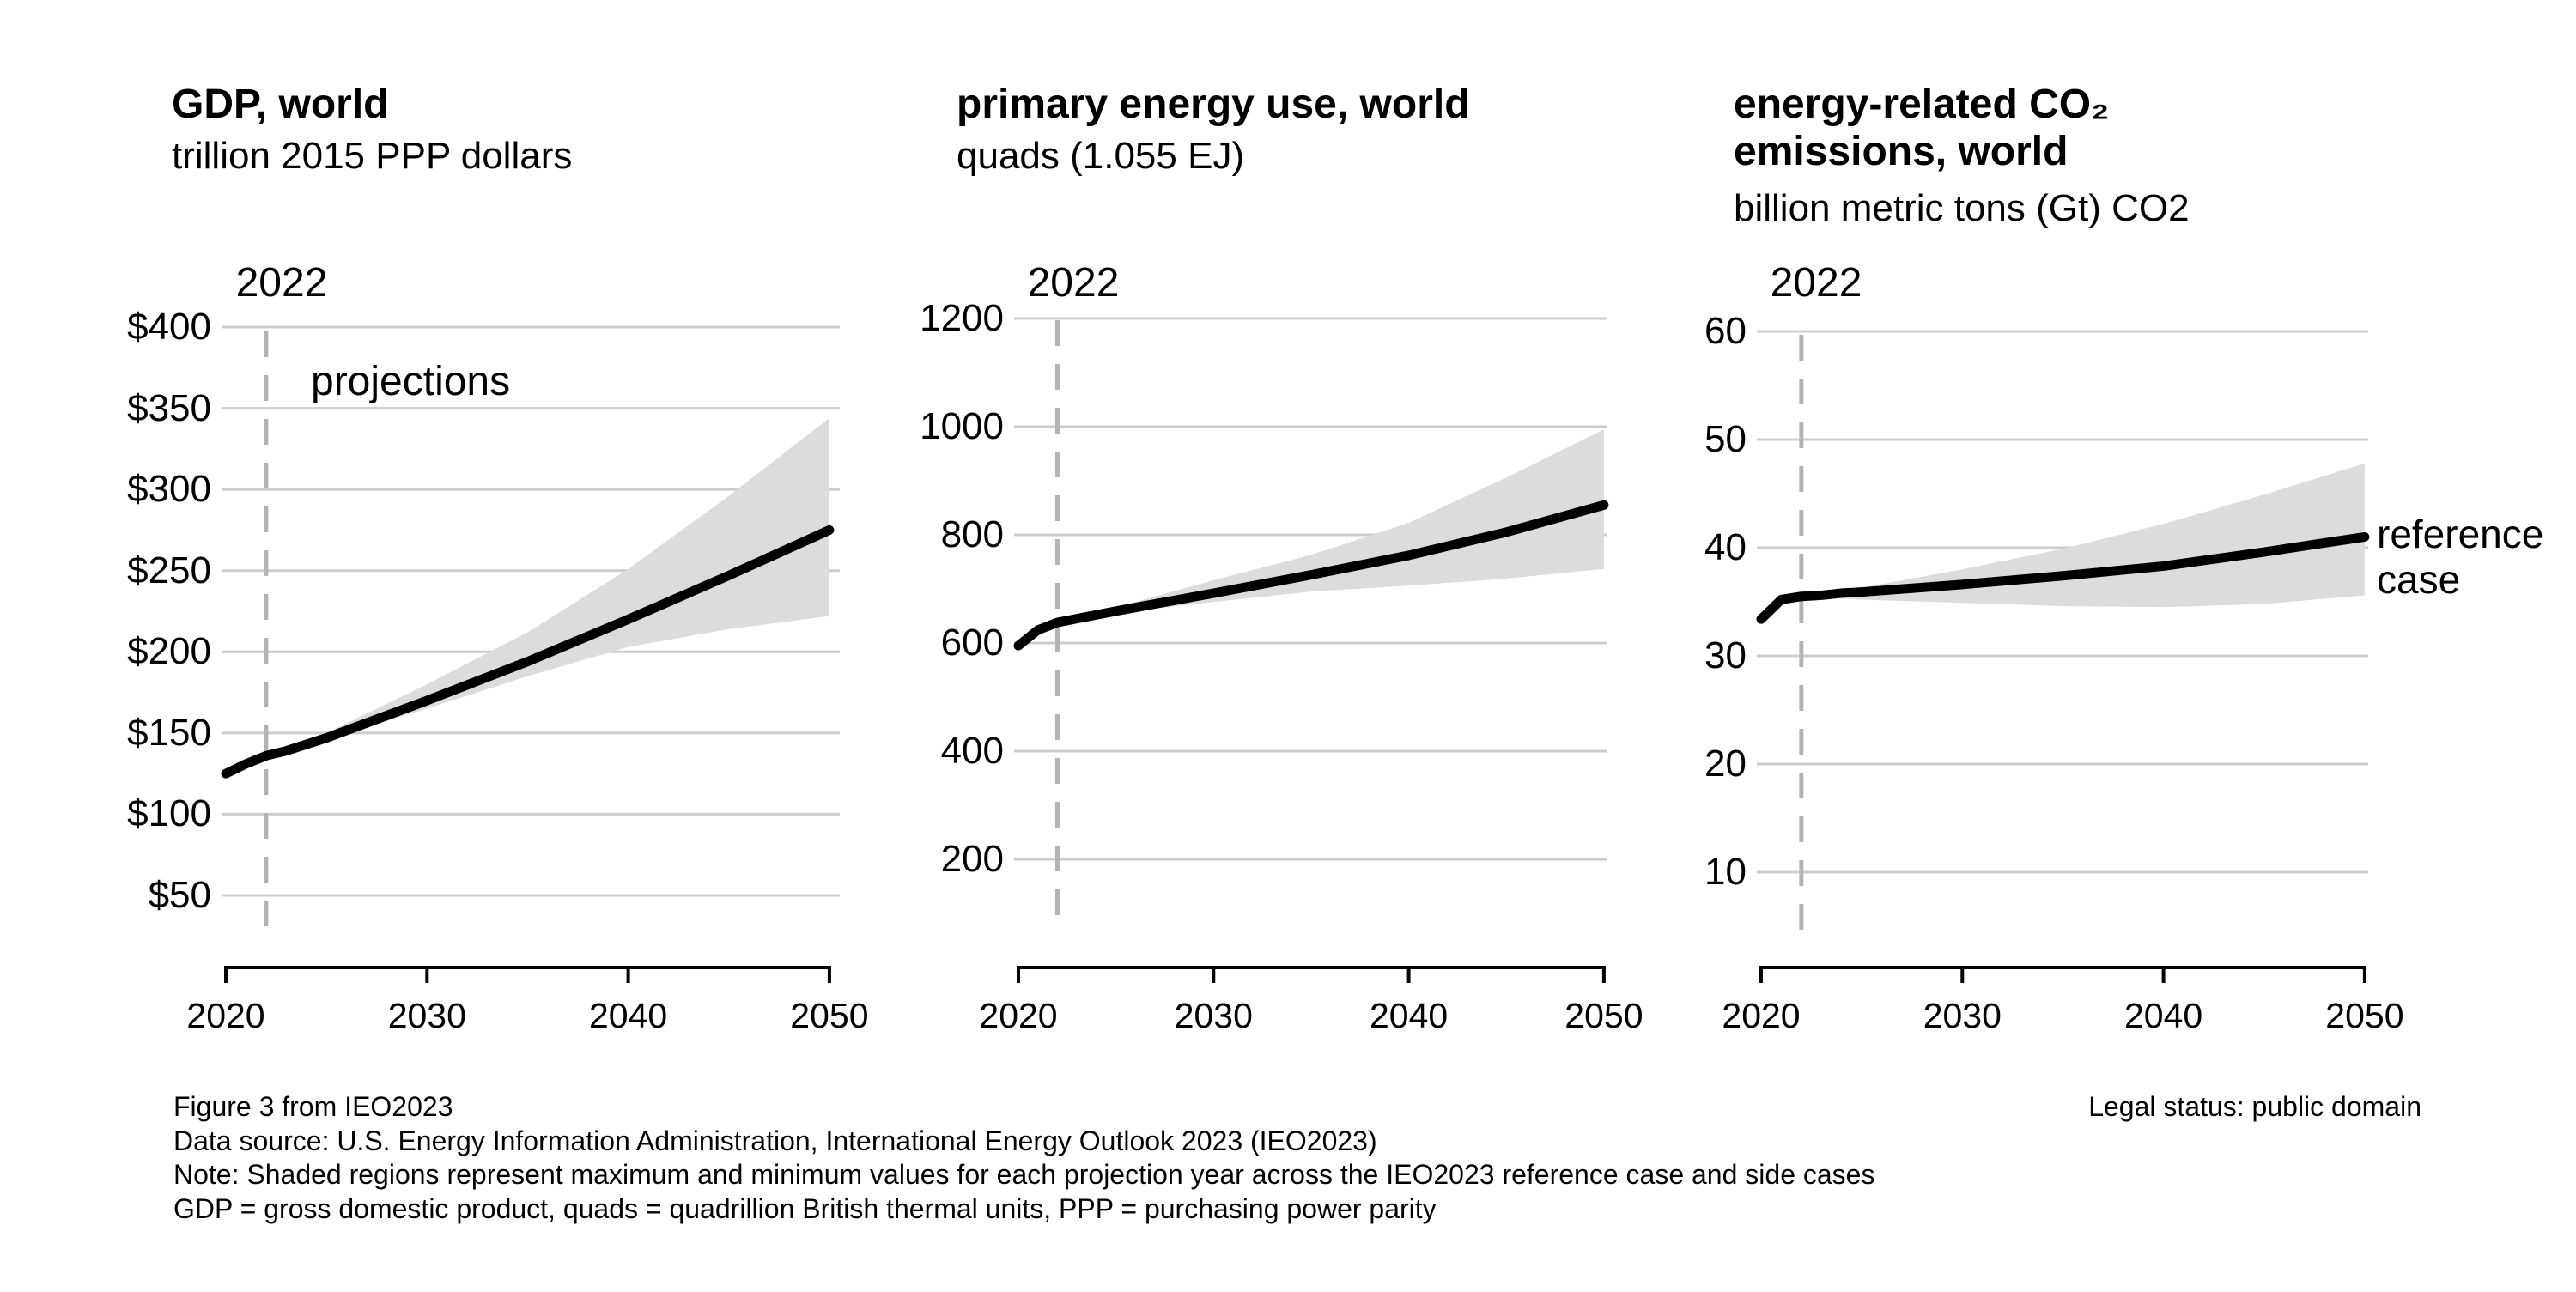 This screenshot has height=1292, width=2576. Describe the element at coordinates (1213, 104) in the screenshot. I see `panel-energy-title: primary energy use, world` at that location.